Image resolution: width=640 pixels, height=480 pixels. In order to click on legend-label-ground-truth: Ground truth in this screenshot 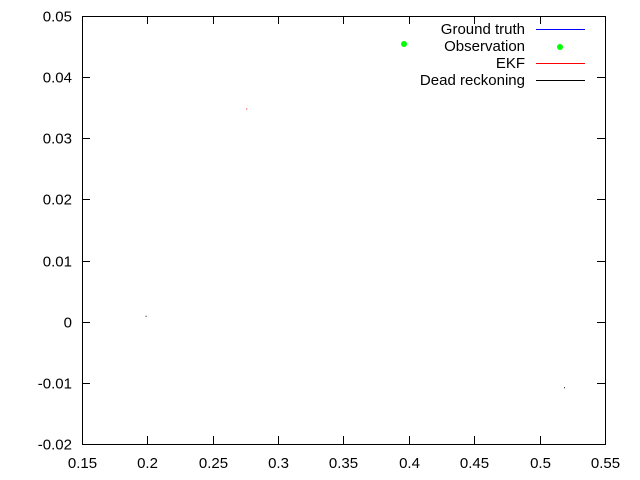, I will do `click(483, 29)`.